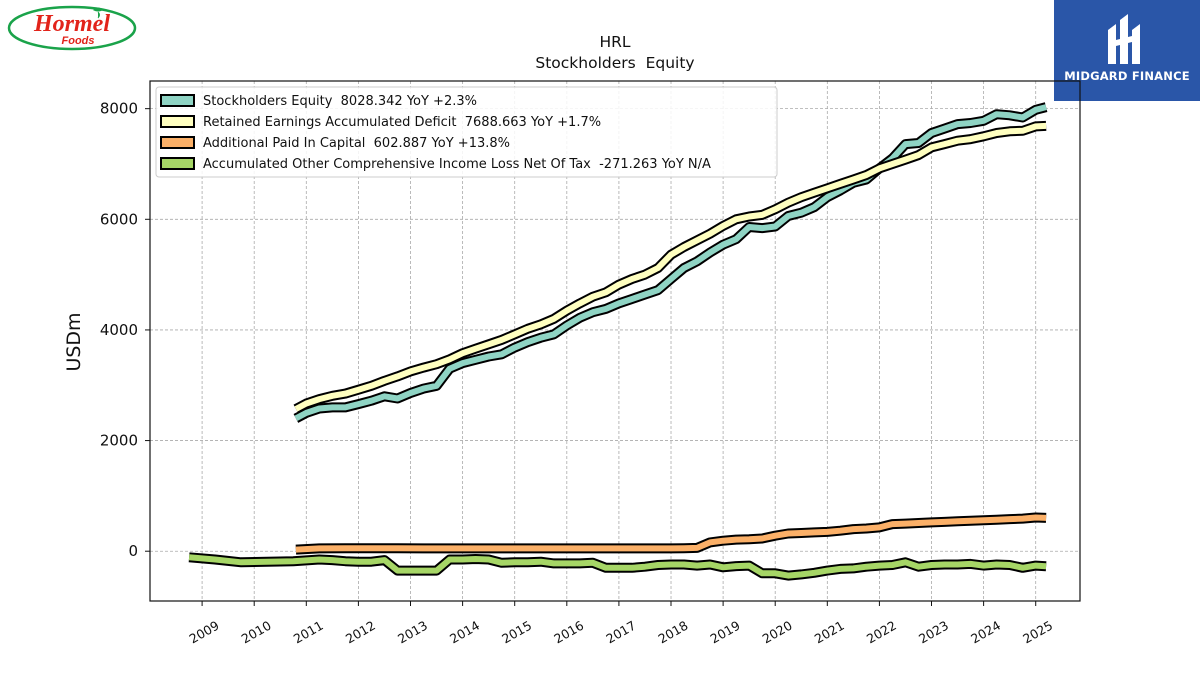  What do you see at coordinates (119, 441) in the screenshot?
I see `y-tick-label: 2000` at bounding box center [119, 441].